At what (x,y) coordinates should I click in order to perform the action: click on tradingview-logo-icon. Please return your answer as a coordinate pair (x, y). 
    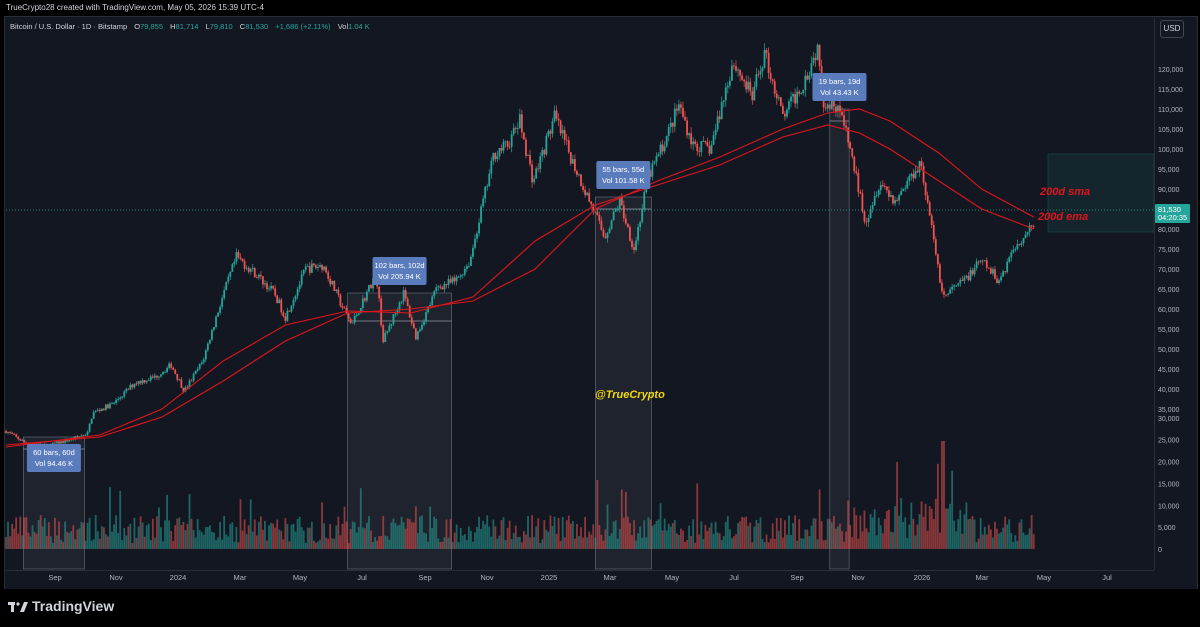
    Looking at the image, I should click on (18, 607).